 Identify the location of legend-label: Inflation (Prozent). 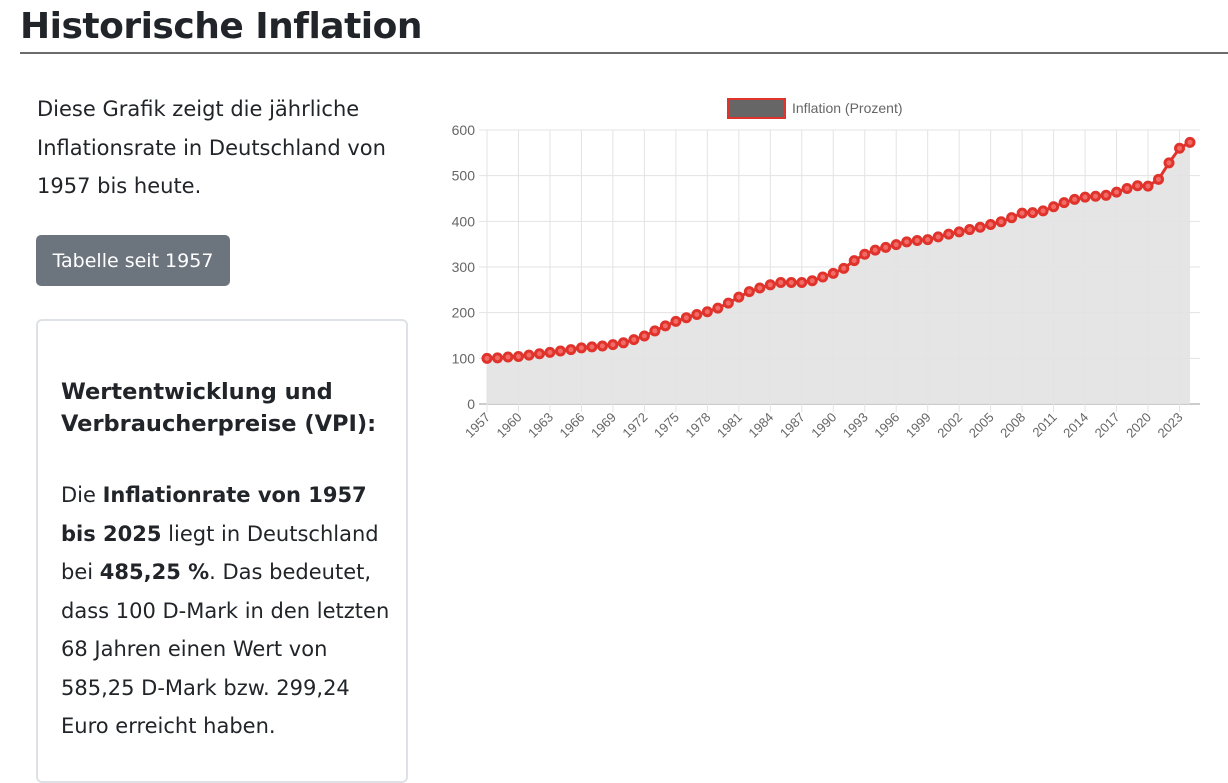
(847, 108).